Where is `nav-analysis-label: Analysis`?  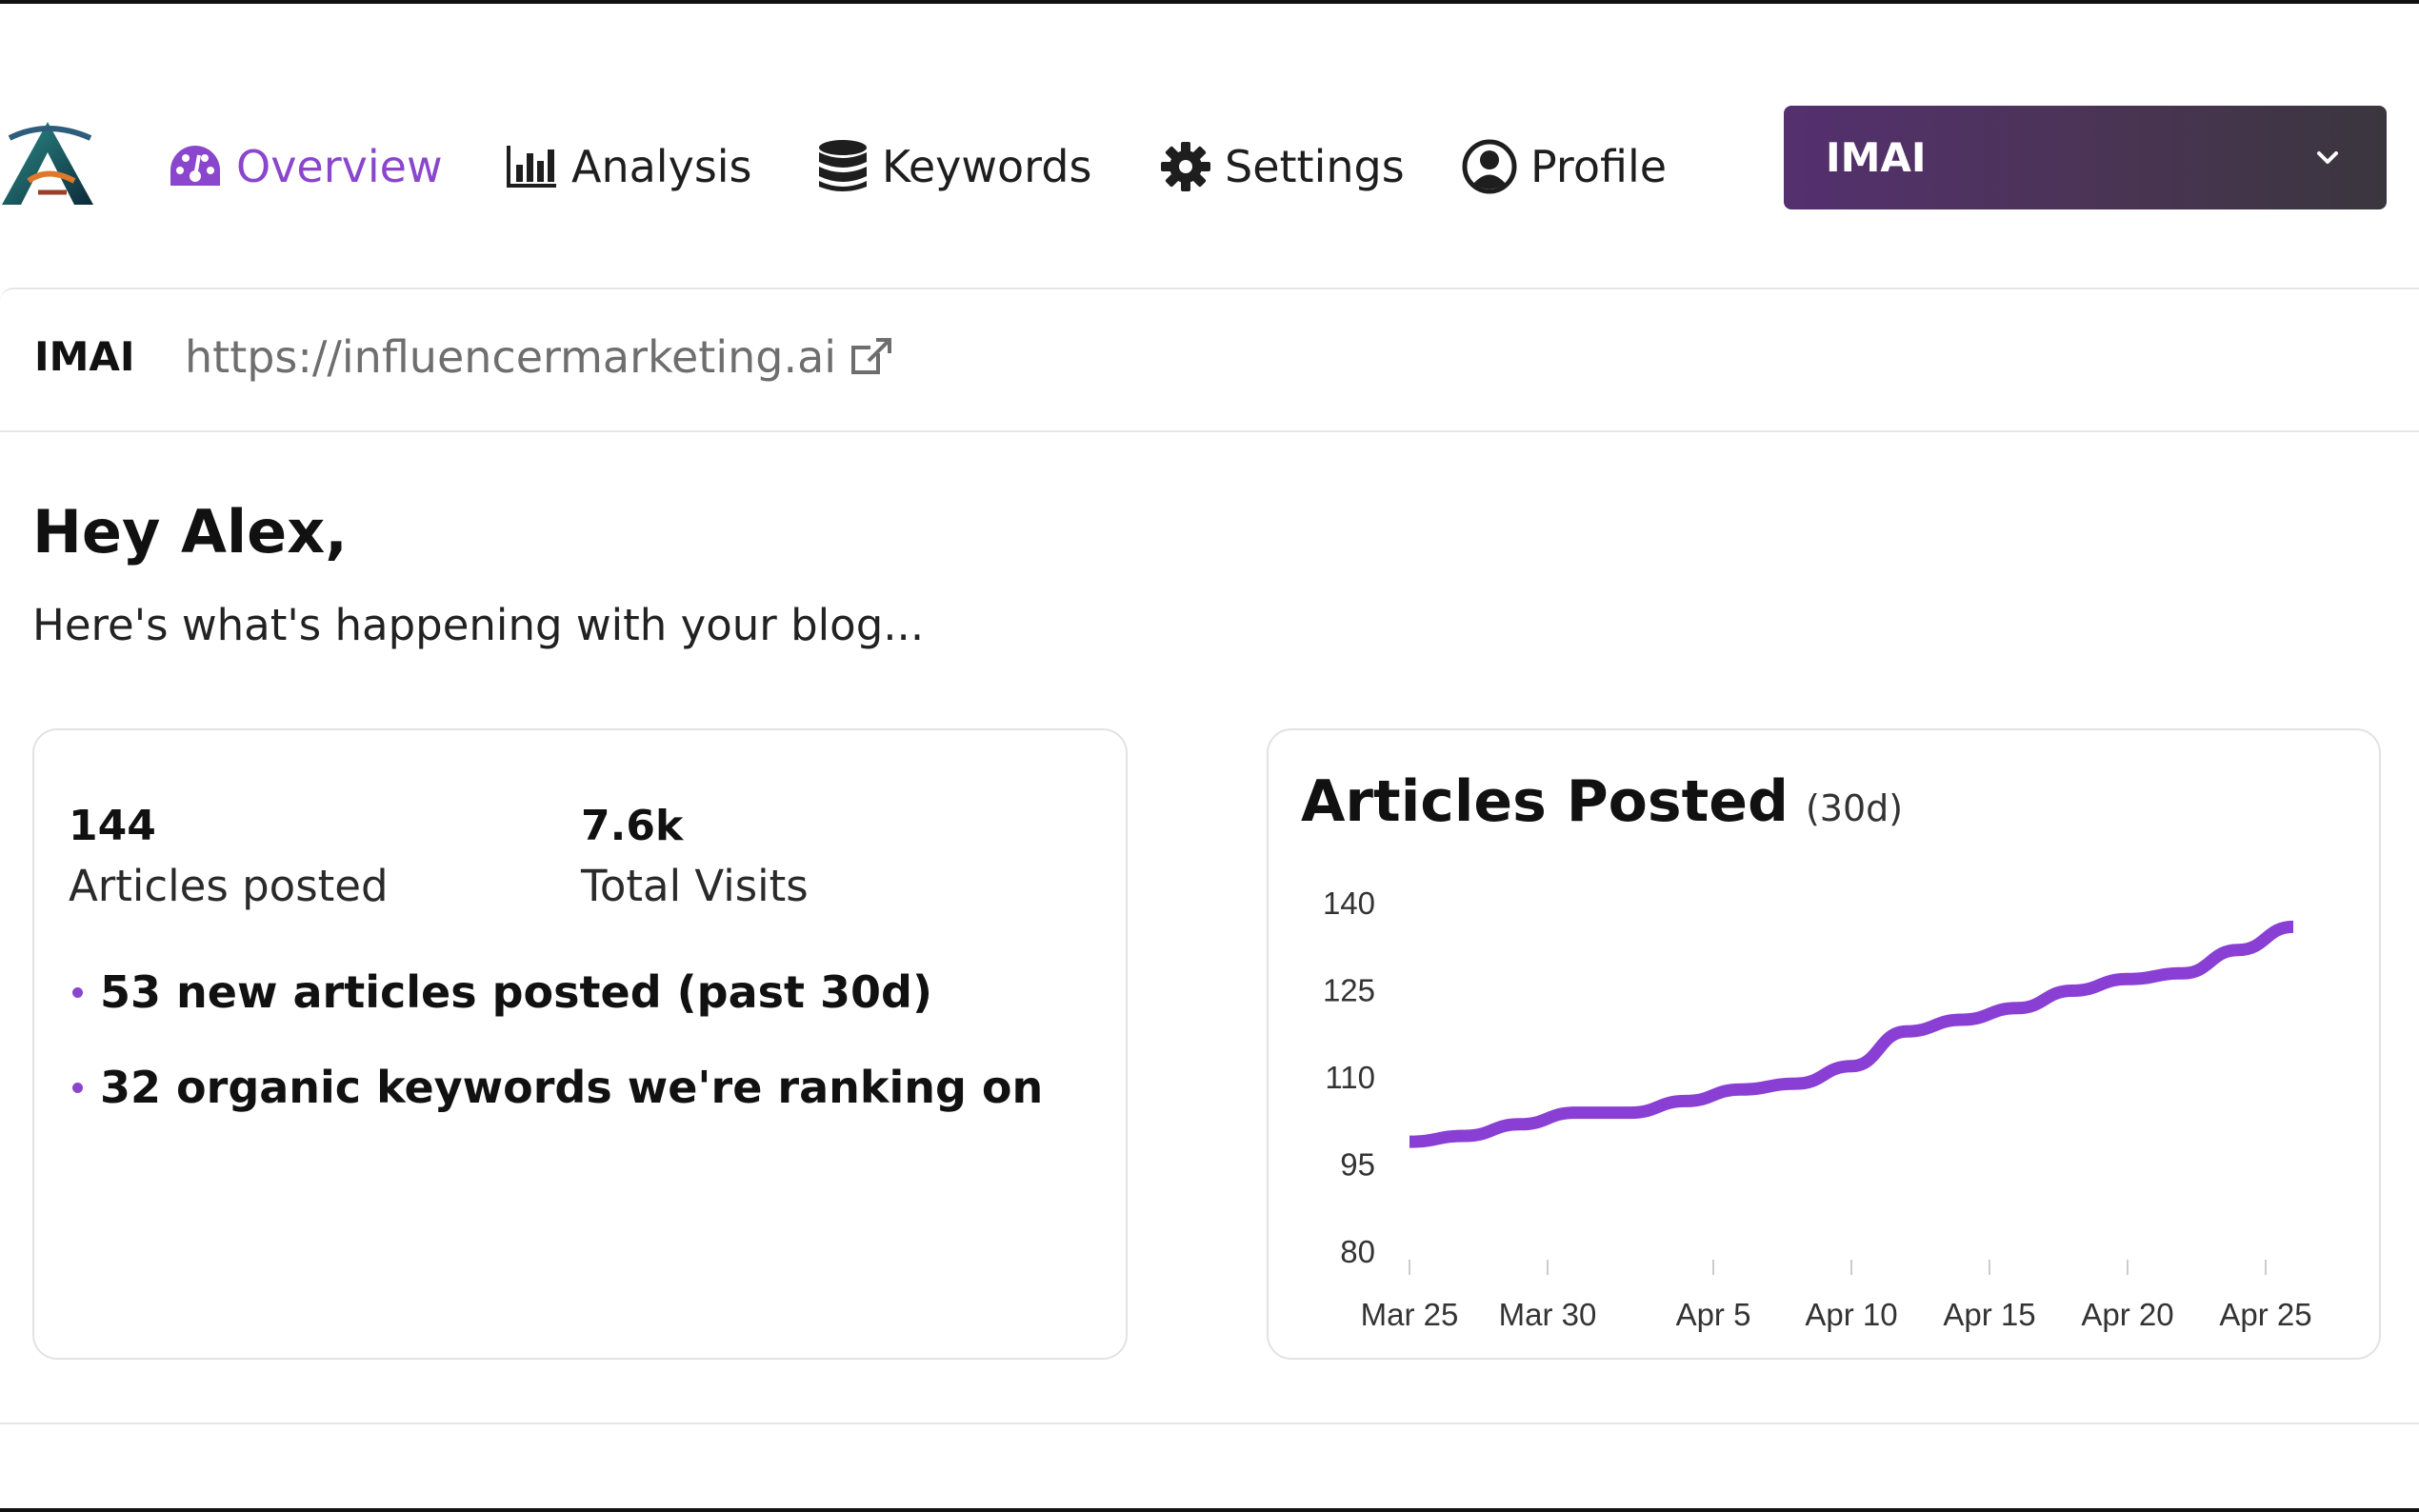 nav-analysis-label: Analysis is located at coordinates (661, 166).